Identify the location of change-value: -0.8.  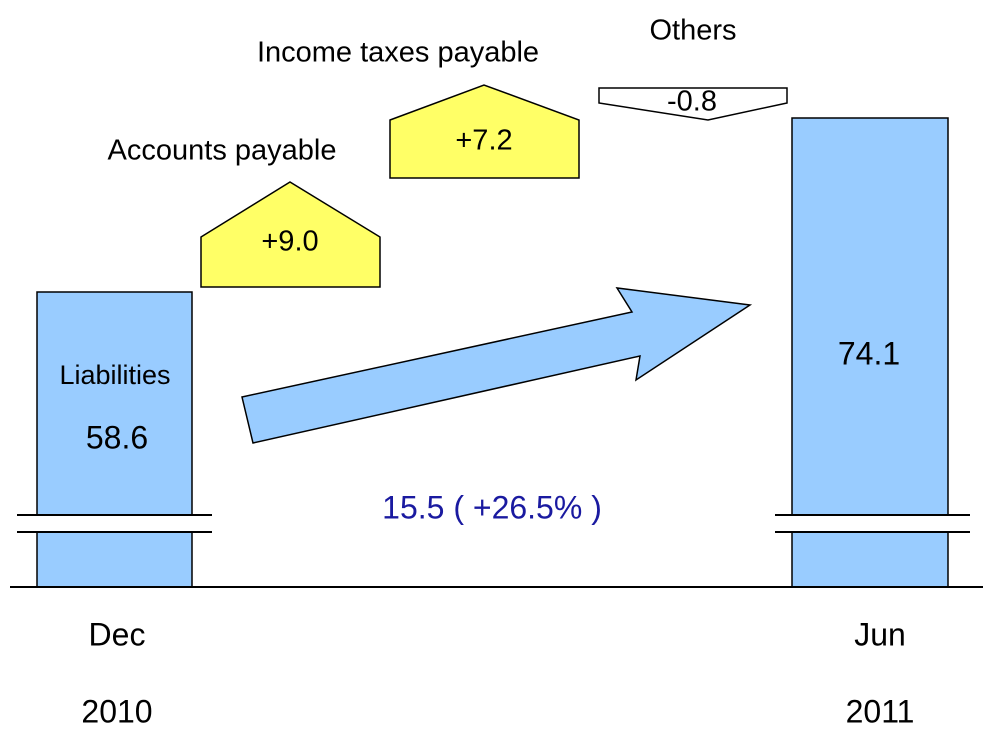
(692, 102).